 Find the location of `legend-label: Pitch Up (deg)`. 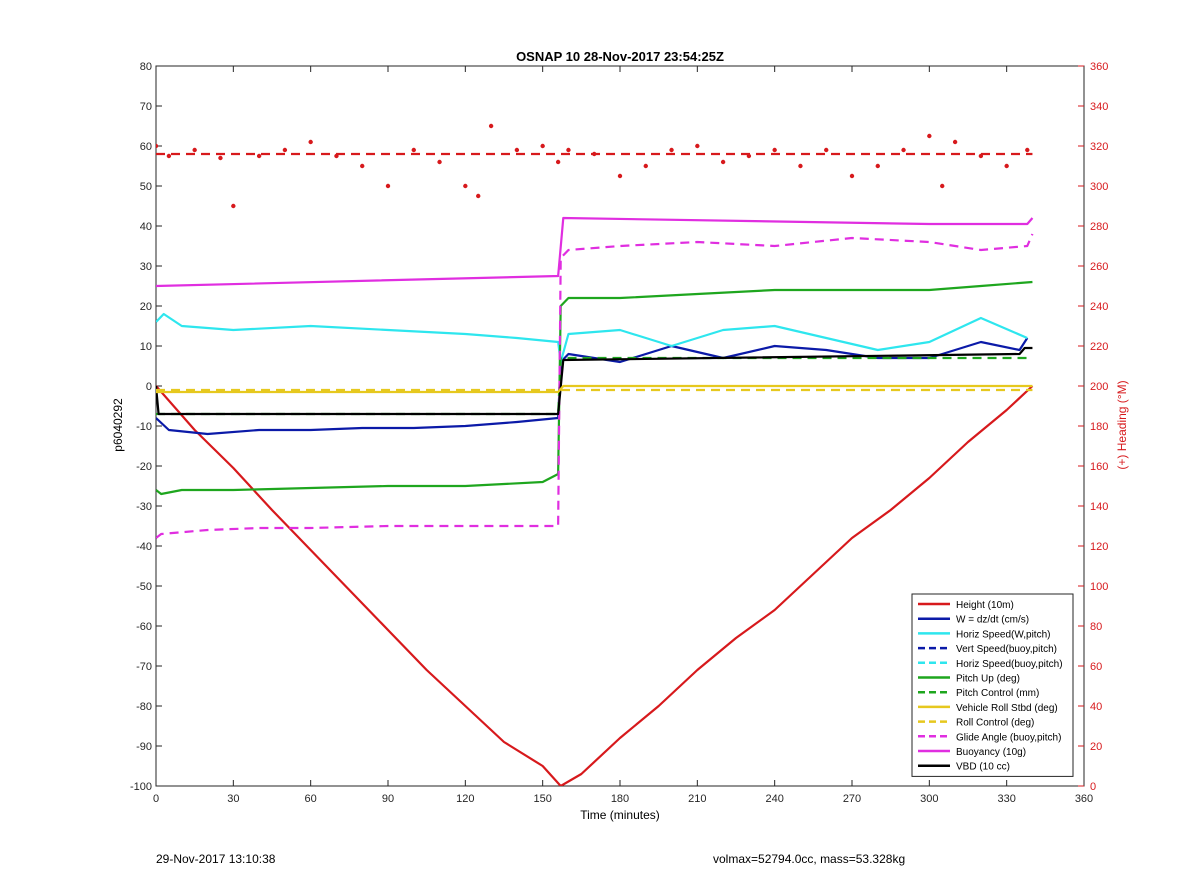

legend-label: Pitch Up (deg) is located at coordinates (988, 679).